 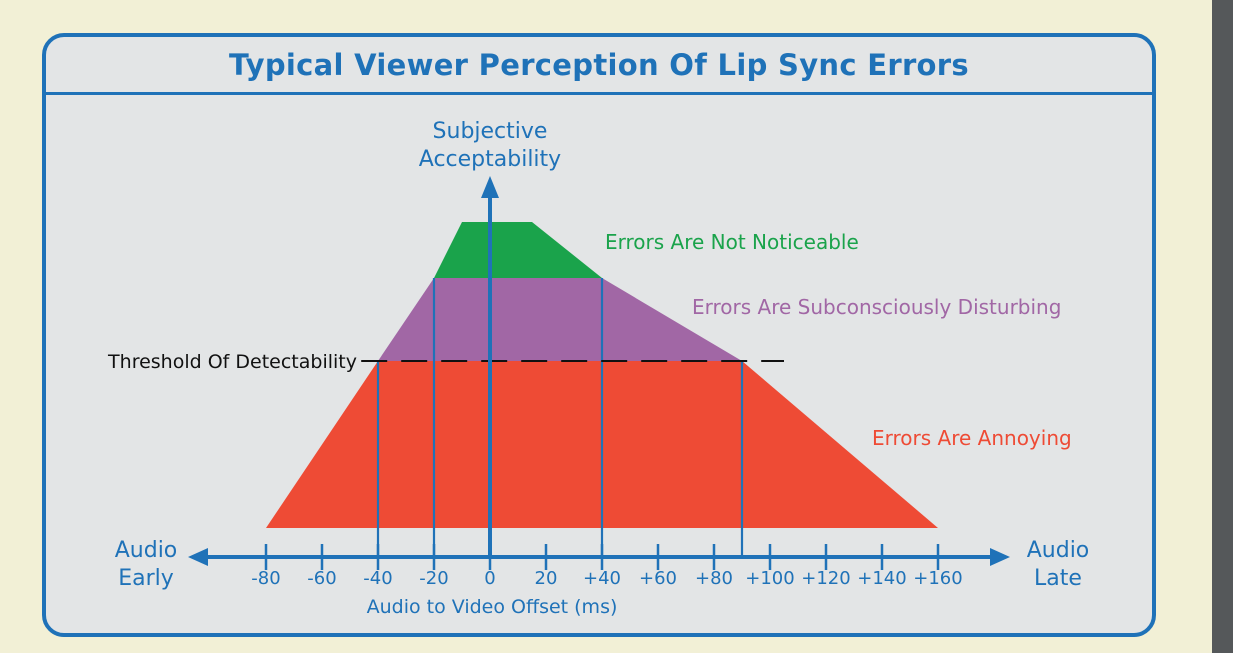 I want to click on x-tick-label: 0, so click(x=489, y=578).